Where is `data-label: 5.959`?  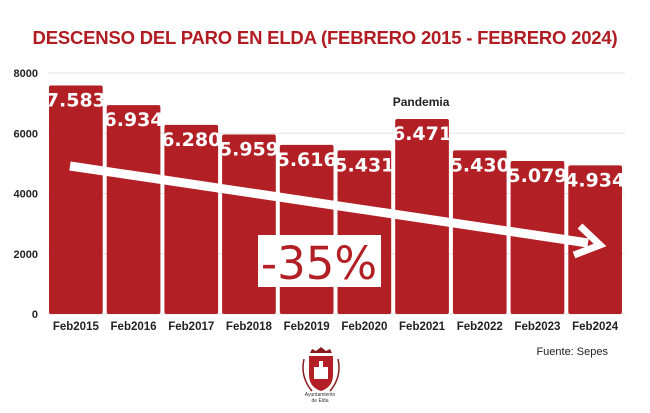 data-label: 5.959 is located at coordinates (249, 149).